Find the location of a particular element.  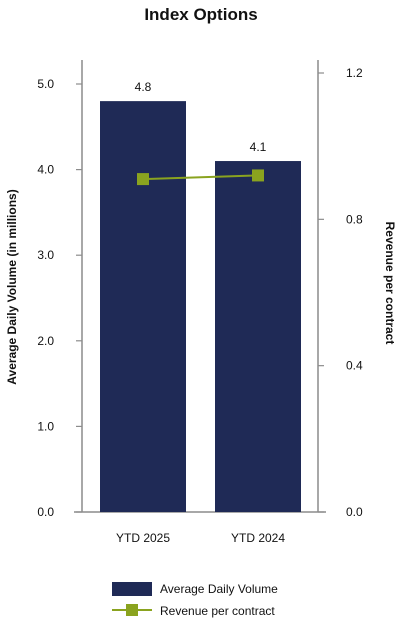

left-tick-label: 3.0 is located at coordinates (45, 255).